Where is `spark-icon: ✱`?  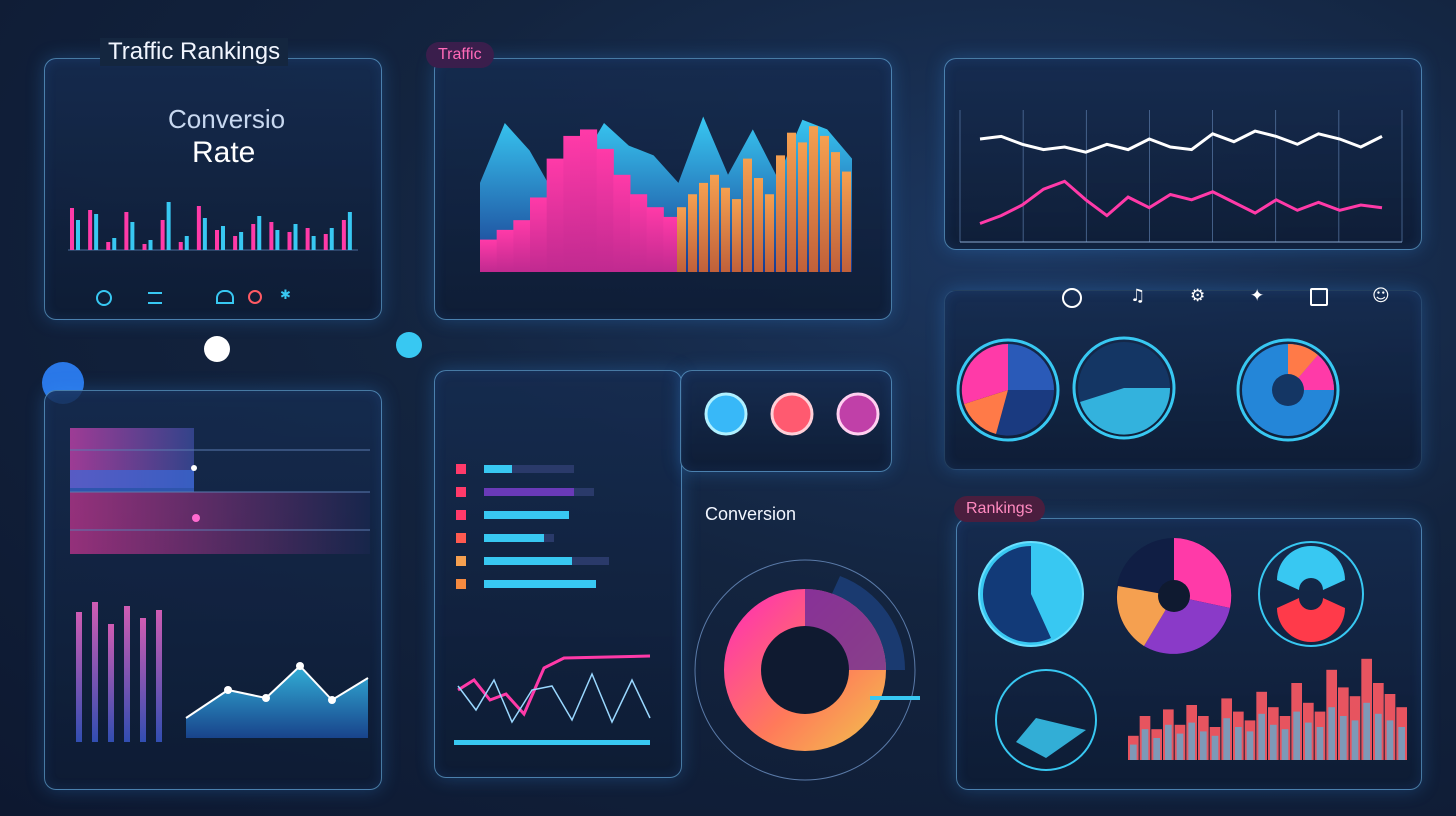 spark-icon: ✱ is located at coordinates (285, 295).